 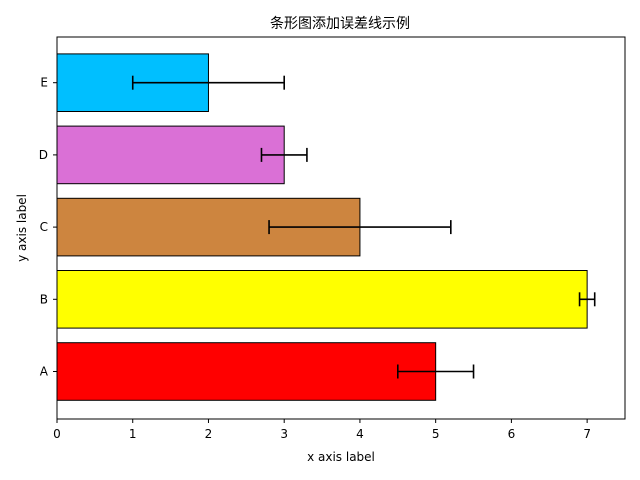 What do you see at coordinates (587, 434) in the screenshot?
I see `x-tick-label-7: 7` at bounding box center [587, 434].